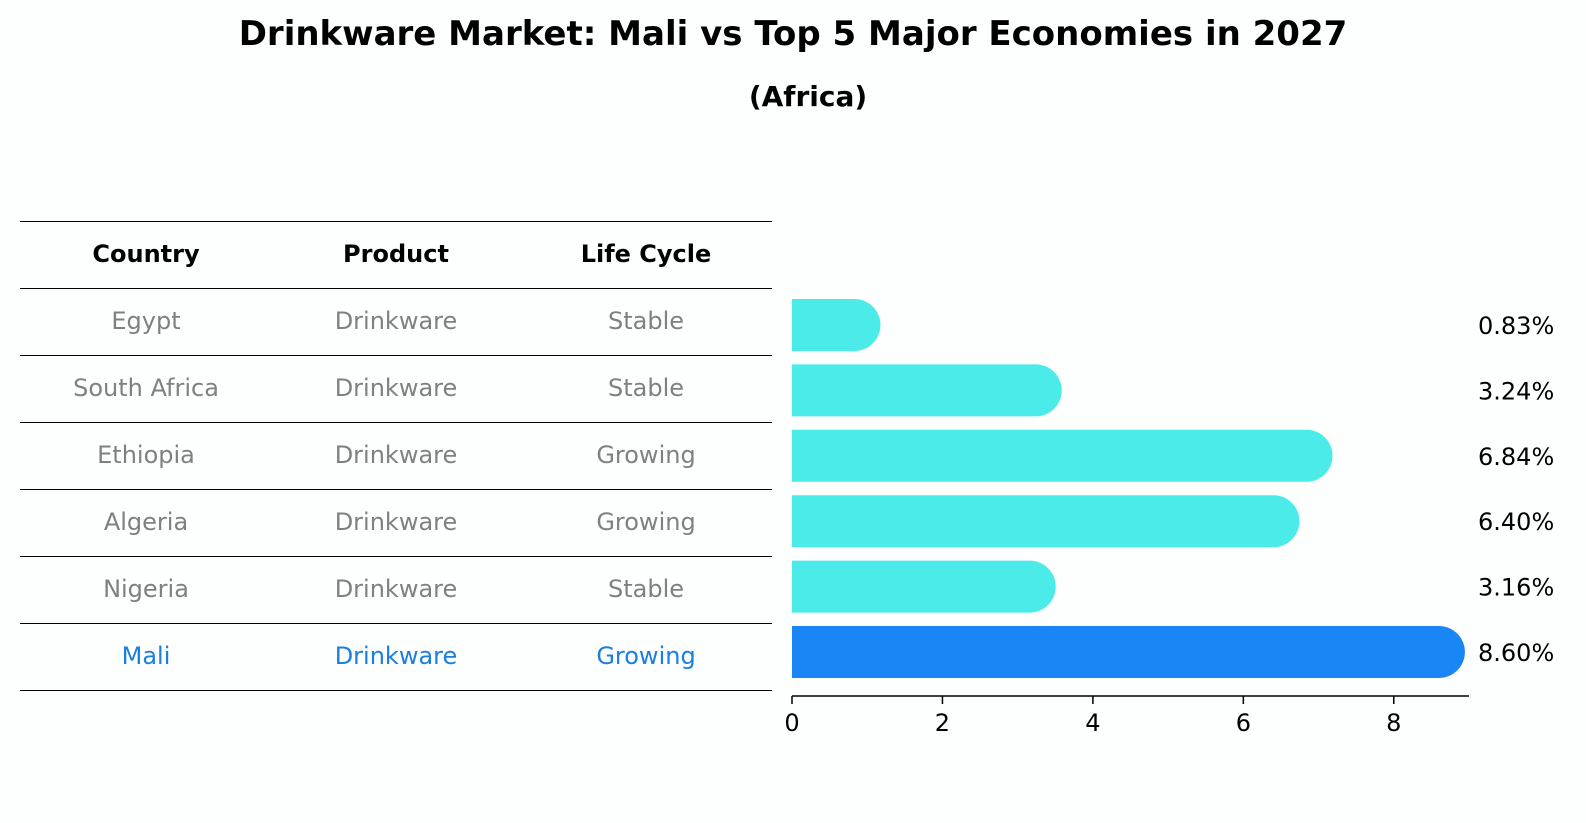 This screenshot has width=1586, height=823. I want to click on x-tick-label: 6, so click(1243, 723).